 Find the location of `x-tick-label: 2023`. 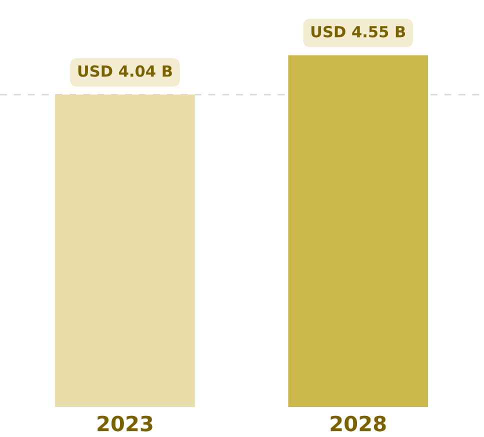

x-tick-label: 2023 is located at coordinates (125, 424).